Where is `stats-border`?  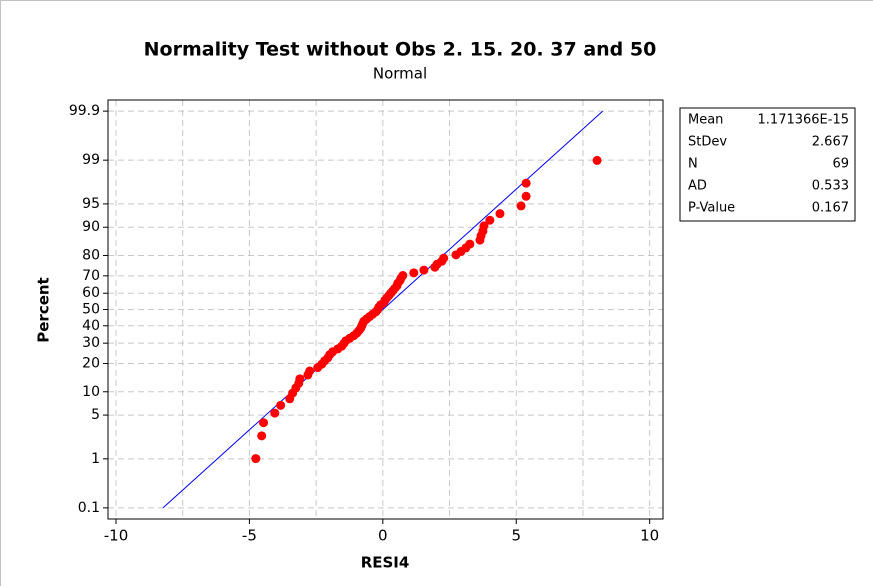 stats-border is located at coordinates (767, 164).